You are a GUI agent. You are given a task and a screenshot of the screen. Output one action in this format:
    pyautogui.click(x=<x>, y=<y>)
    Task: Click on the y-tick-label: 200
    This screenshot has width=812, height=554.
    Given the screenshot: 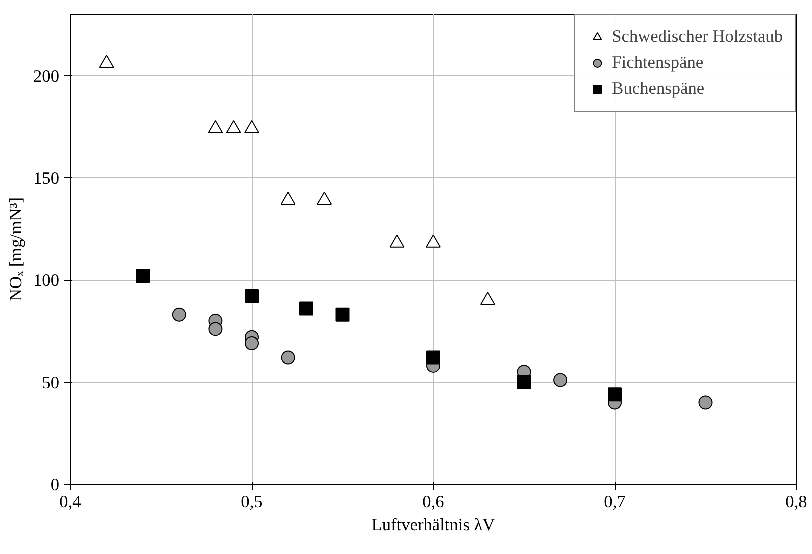 What is the action you would take?
    pyautogui.click(x=47, y=76)
    